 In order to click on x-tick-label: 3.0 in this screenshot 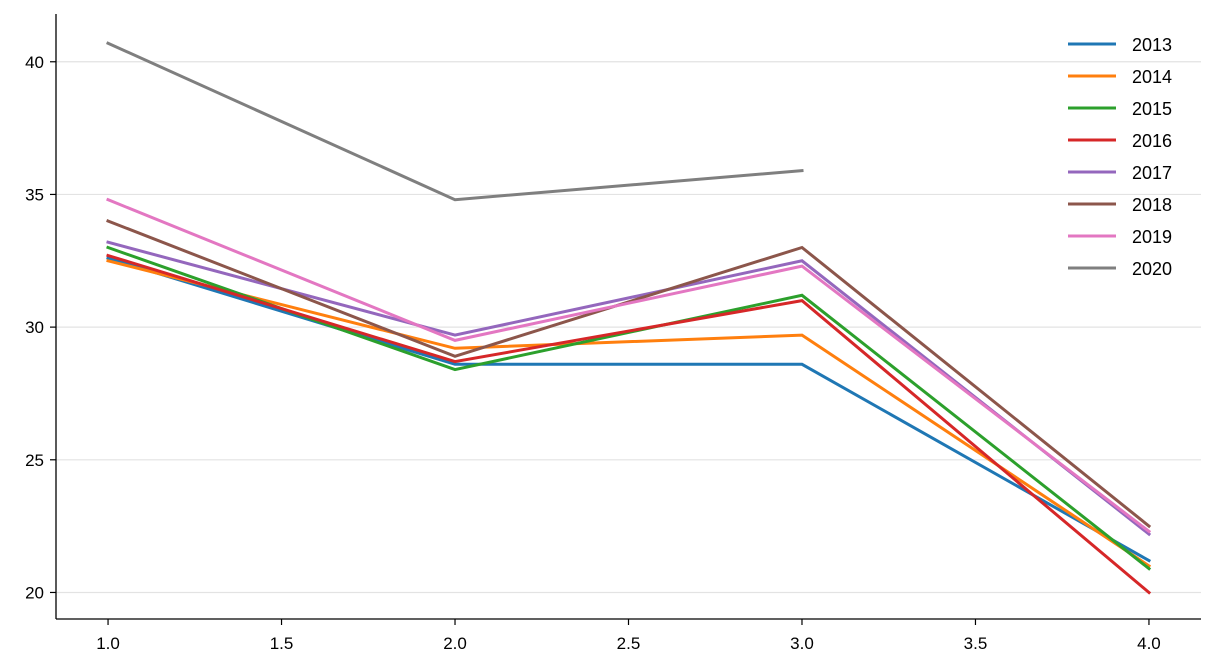, I will do `click(802, 643)`.